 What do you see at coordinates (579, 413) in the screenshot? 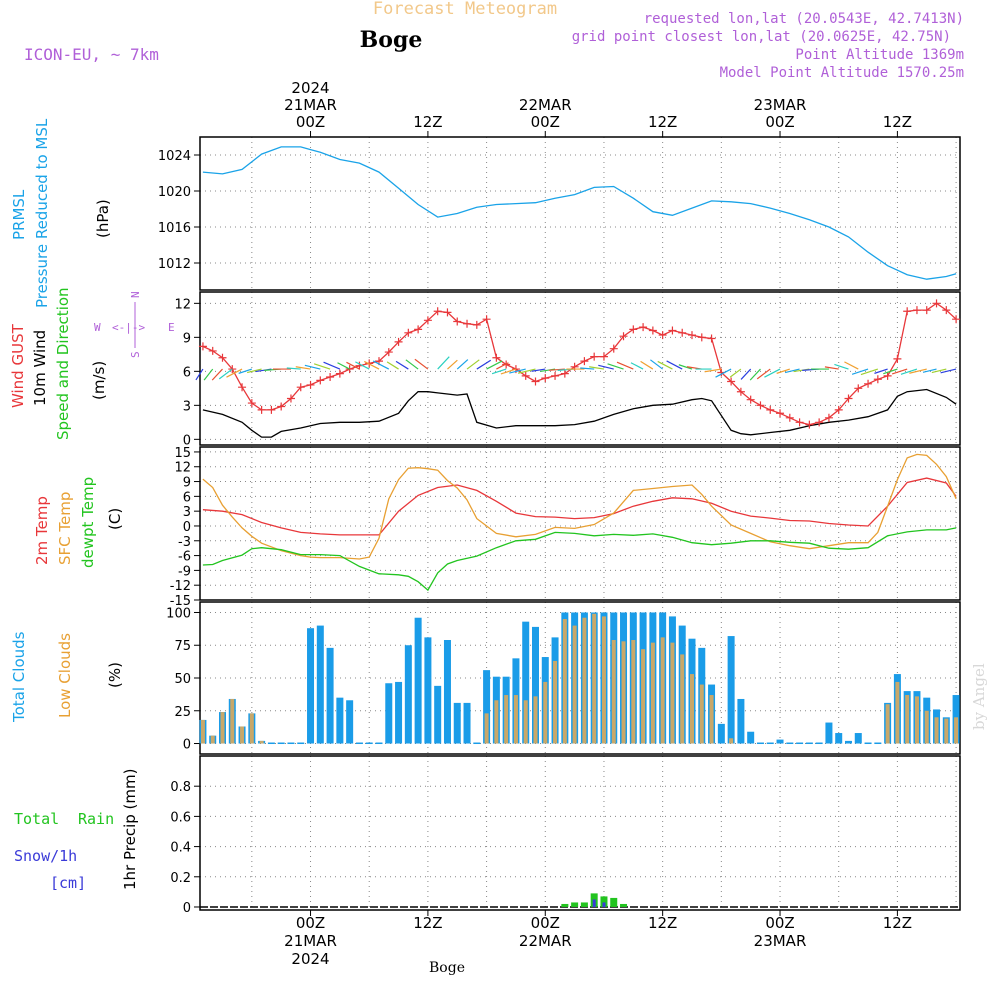
I see `wind-speed-line` at bounding box center [579, 413].